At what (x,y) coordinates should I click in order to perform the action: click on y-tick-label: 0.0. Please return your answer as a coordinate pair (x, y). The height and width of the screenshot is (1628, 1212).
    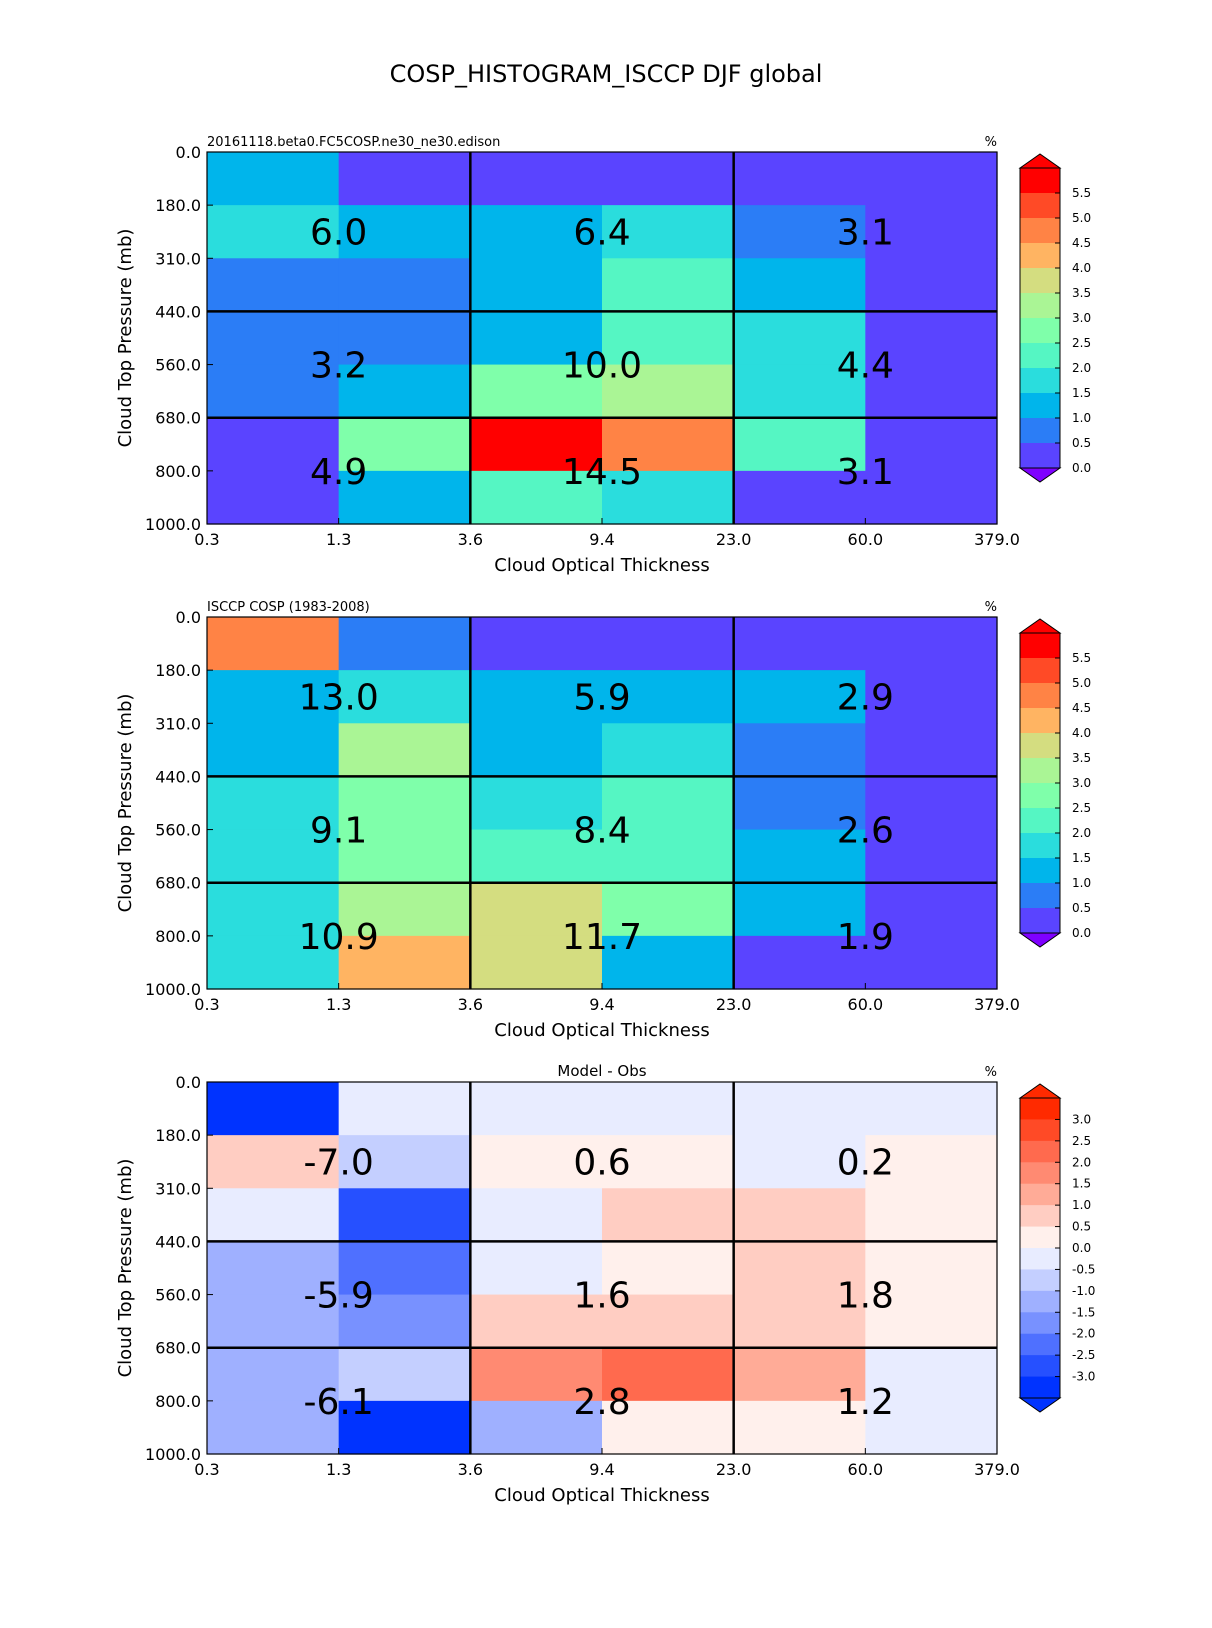
    Looking at the image, I should click on (188, 1082).